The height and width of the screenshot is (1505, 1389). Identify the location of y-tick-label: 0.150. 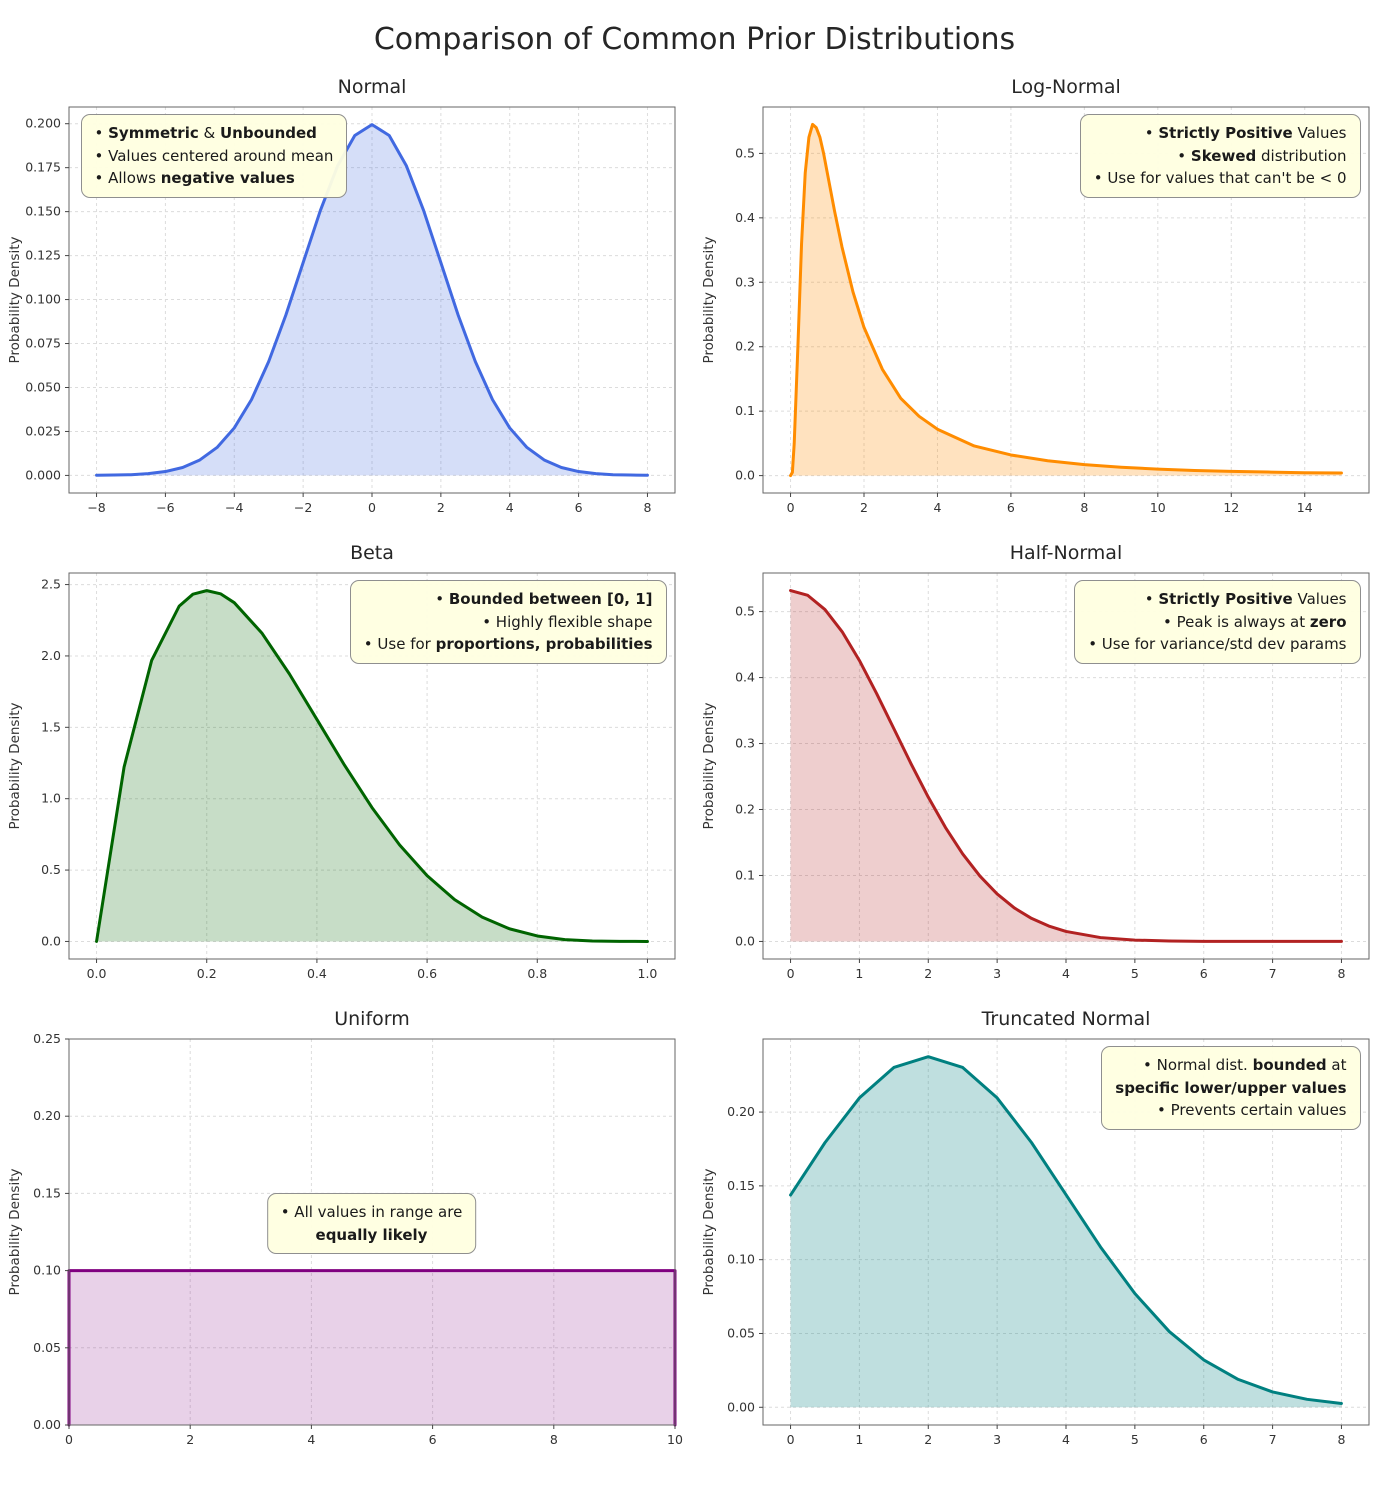
(43, 211).